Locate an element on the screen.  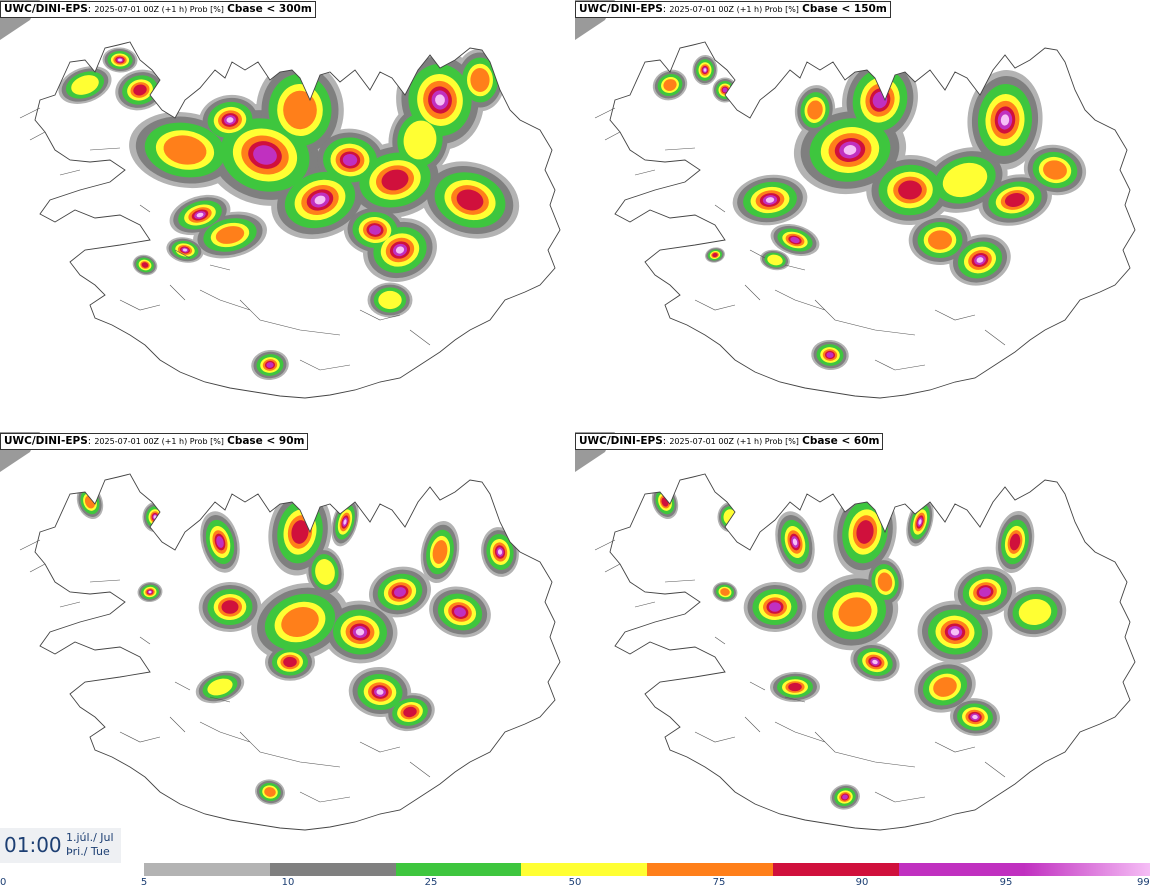
colorbar-tick-label: 50 is located at coordinates (575, 882).